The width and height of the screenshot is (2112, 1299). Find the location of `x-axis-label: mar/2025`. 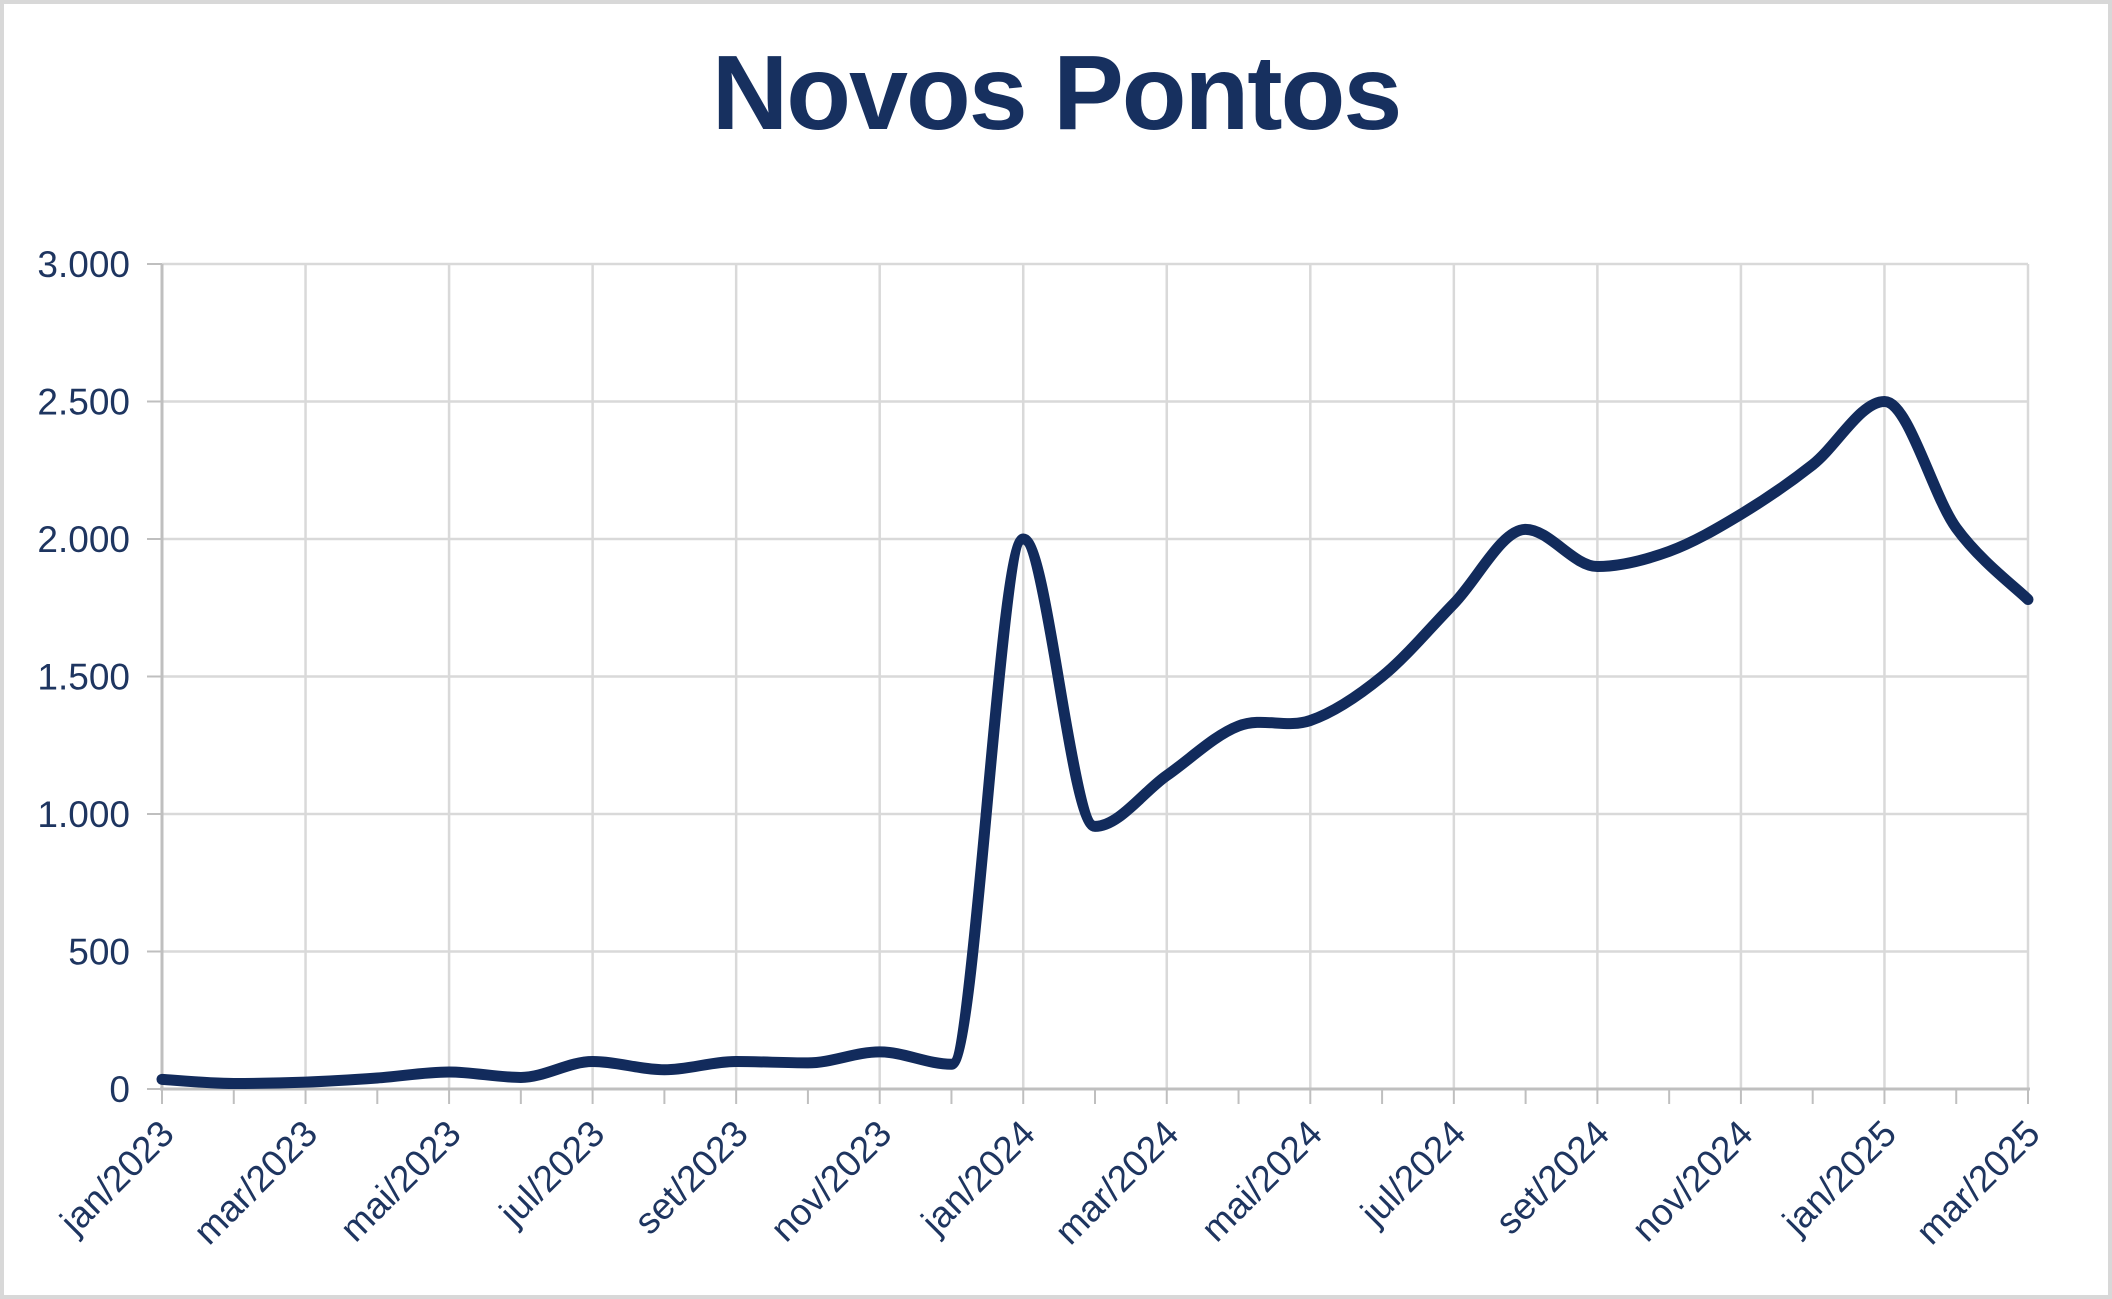

x-axis-label: mar/2025 is located at coordinates (1978, 1183).